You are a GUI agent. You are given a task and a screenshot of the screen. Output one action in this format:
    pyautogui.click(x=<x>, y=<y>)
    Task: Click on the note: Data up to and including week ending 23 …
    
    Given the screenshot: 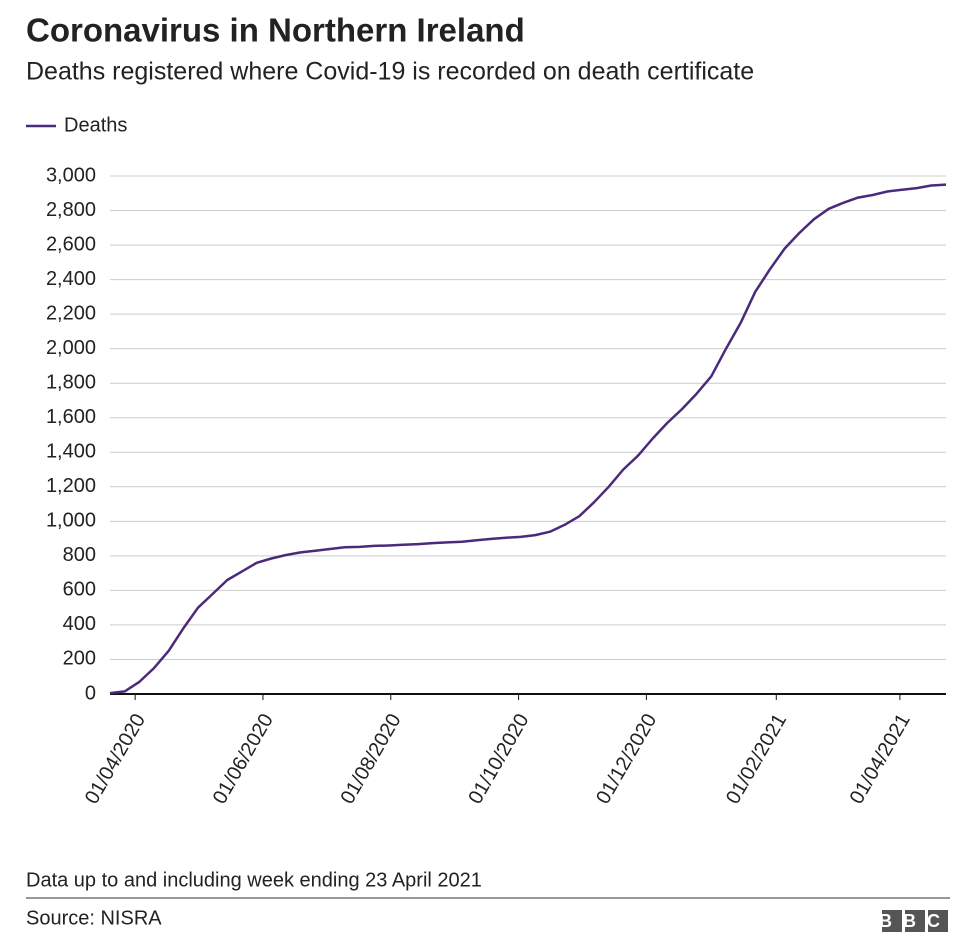 What is the action you would take?
    pyautogui.click(x=254, y=880)
    